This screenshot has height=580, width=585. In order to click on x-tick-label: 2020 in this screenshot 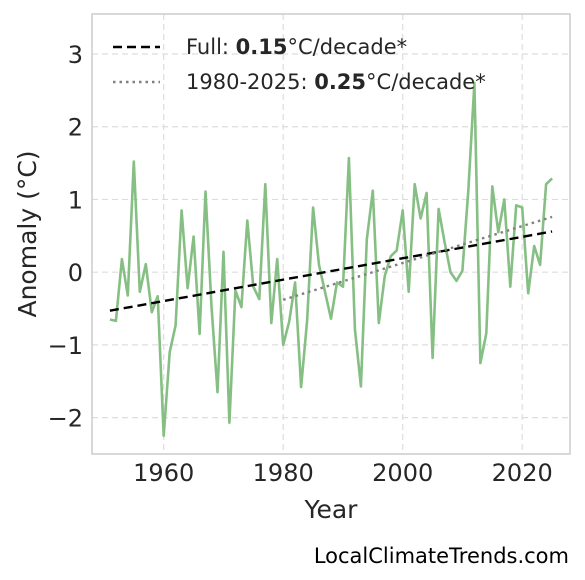, I will do `click(522, 473)`.